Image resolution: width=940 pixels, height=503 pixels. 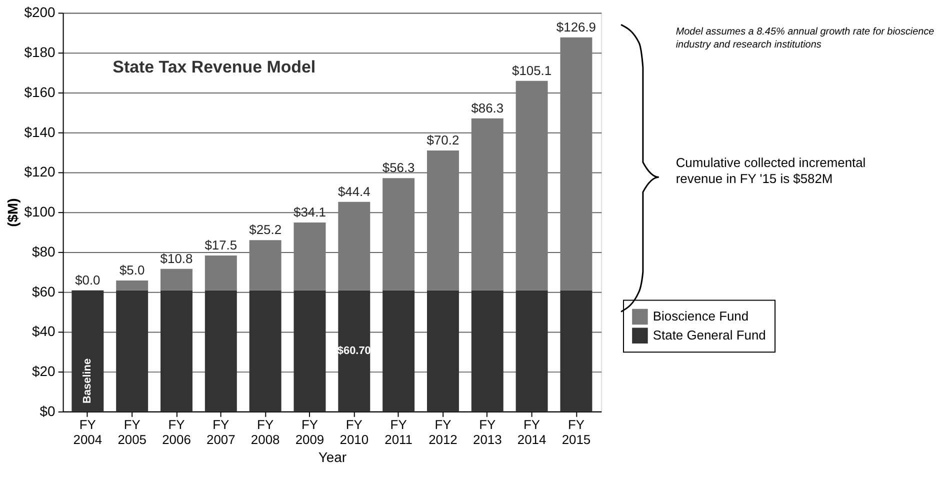 I want to click on data-label: $126.9, so click(x=576, y=26).